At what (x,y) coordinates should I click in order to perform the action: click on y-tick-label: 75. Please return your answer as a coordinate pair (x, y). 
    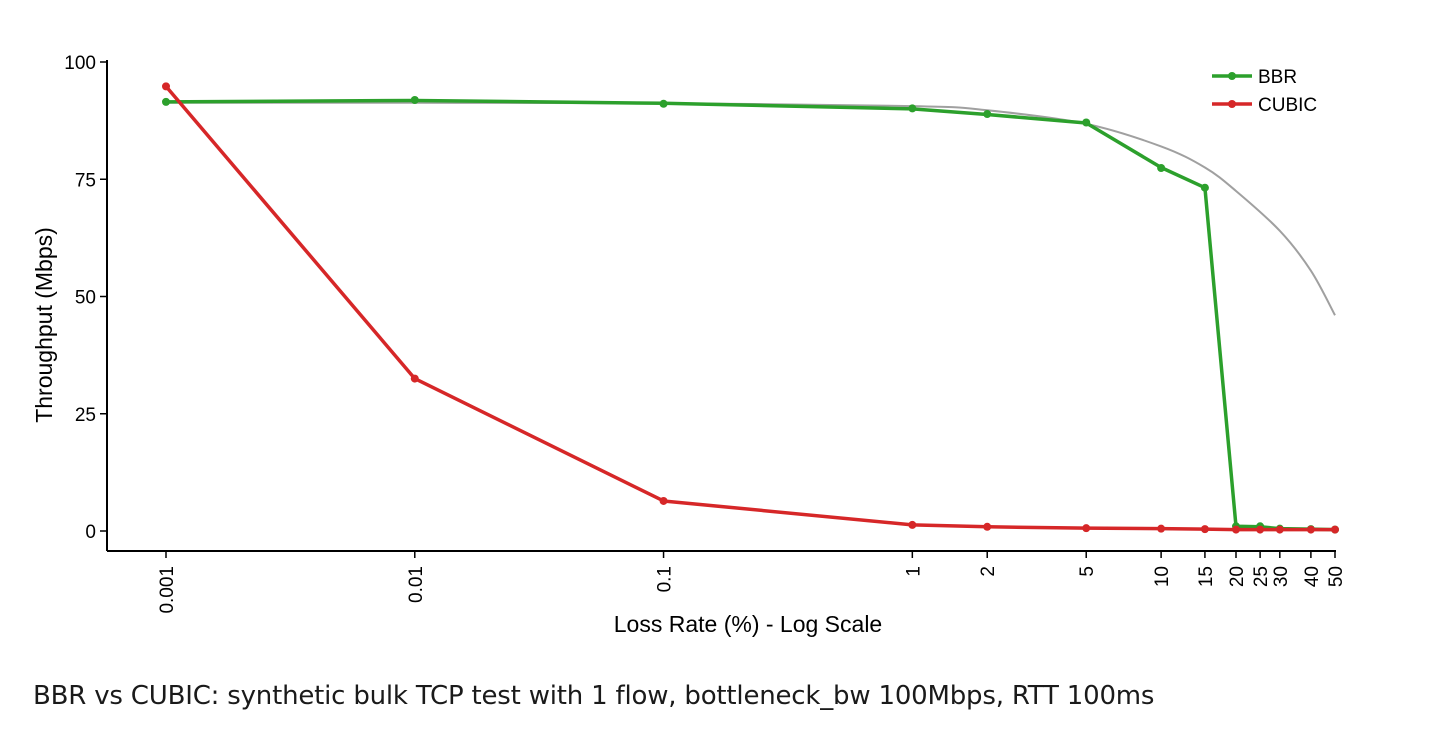
    Looking at the image, I should click on (85, 180).